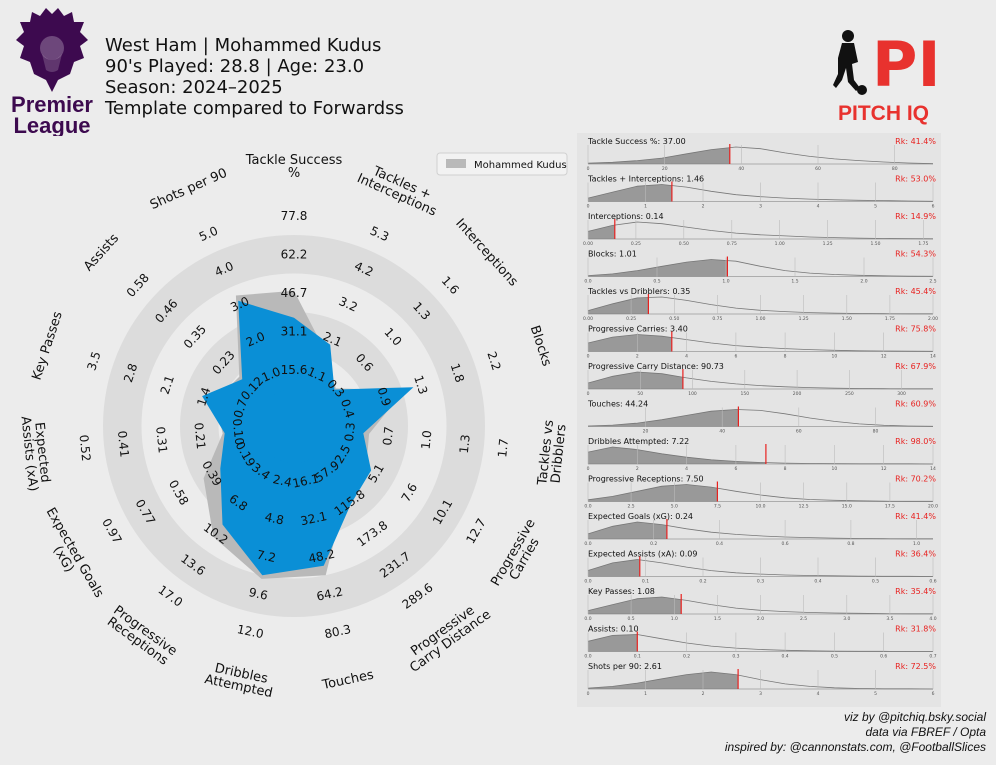  Describe the element at coordinates (887, 76) in the screenshot. I see `pitch-iq-logo: PI PITCH IQ` at that location.